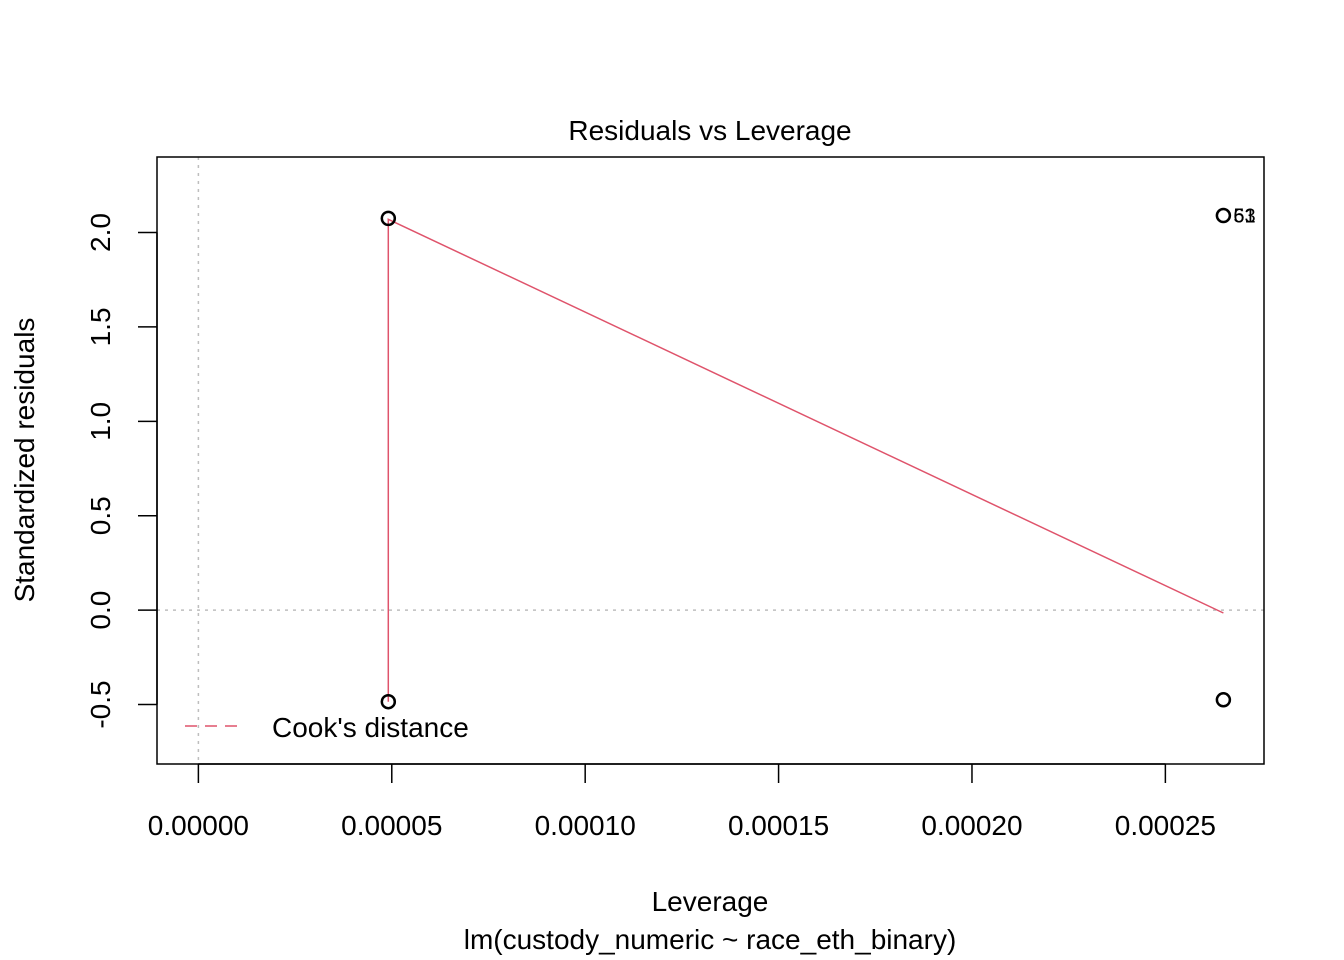 This screenshot has width=1344, height=960. Describe the element at coordinates (100, 421) in the screenshot. I see `y-tick-label-3: 1.0` at that location.